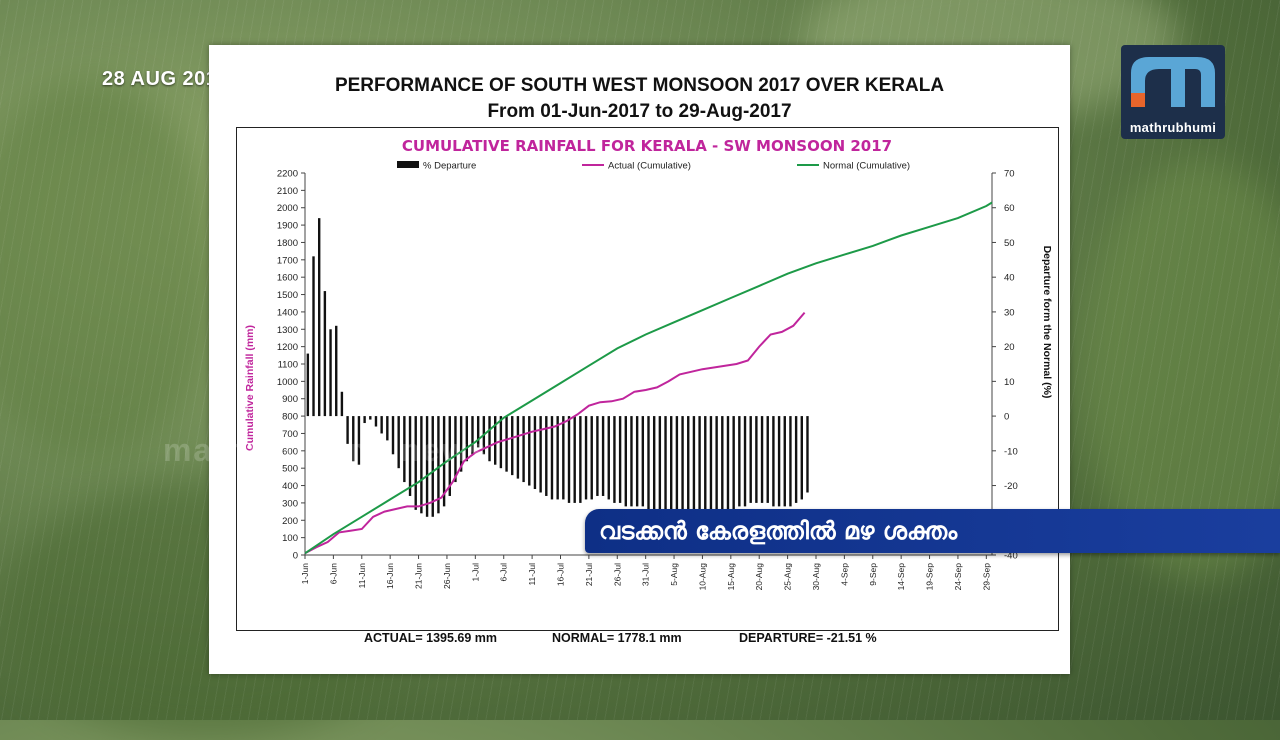  Describe the element at coordinates (287, 191) in the screenshot. I see `y-tick-label: 2100` at that location.